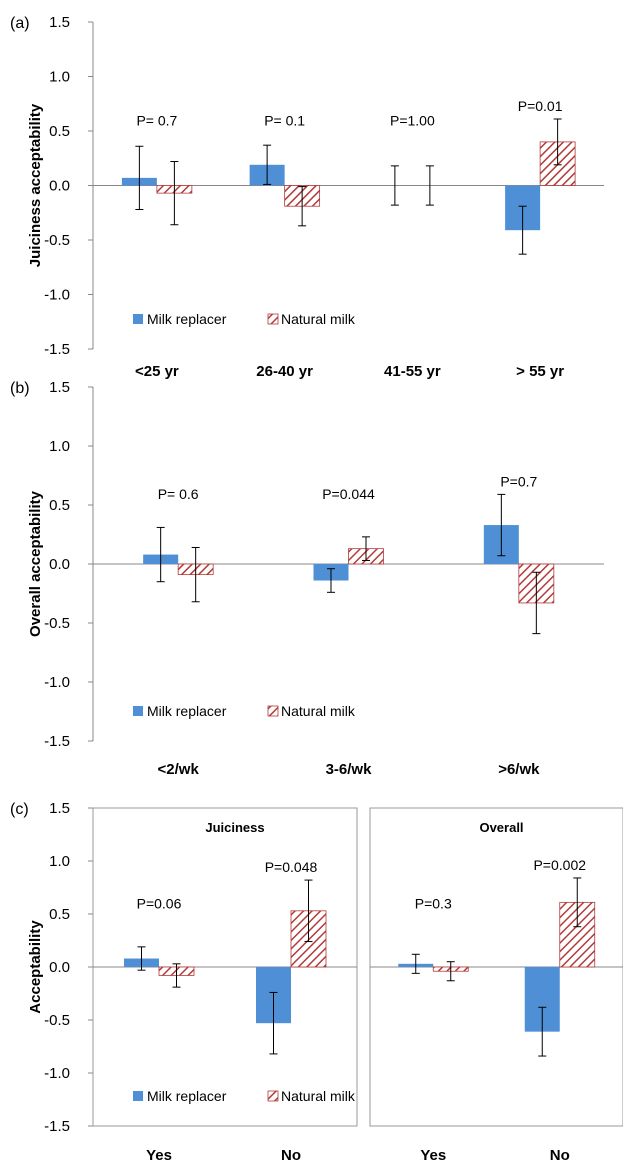 The width and height of the screenshot is (623, 1169). What do you see at coordinates (178, 494) in the screenshot?
I see `p-value-label: P= 0.6` at bounding box center [178, 494].